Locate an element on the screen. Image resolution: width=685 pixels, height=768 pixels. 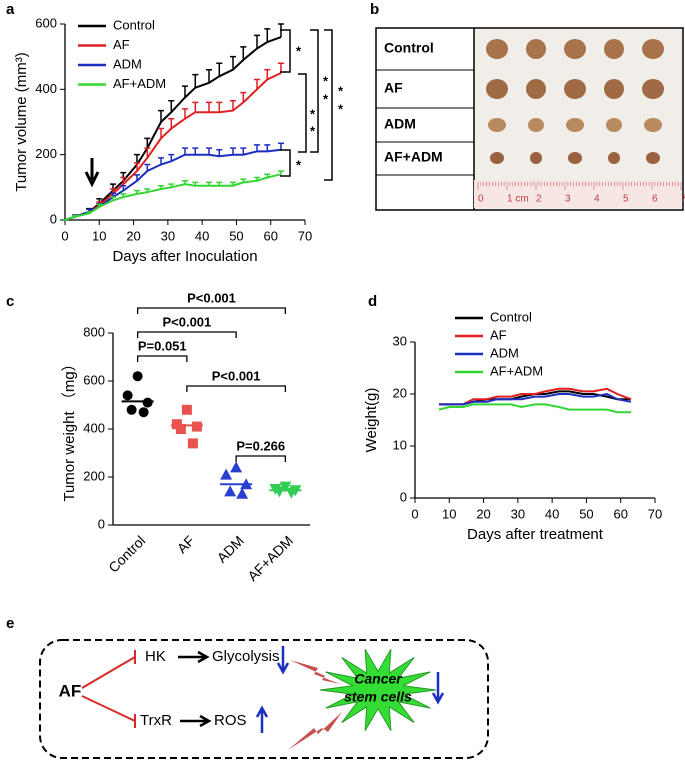
ruler-label: 3 is located at coordinates (568, 199).